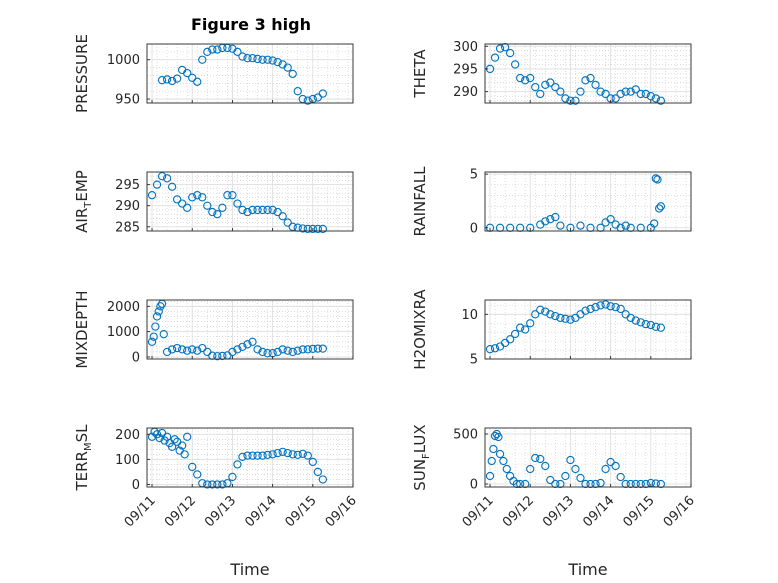 The height and width of the screenshot is (583, 778). Describe the element at coordinates (551, 201) in the screenshot. I see `subplot-rainfall: 0 5 RAINFALL` at that location.